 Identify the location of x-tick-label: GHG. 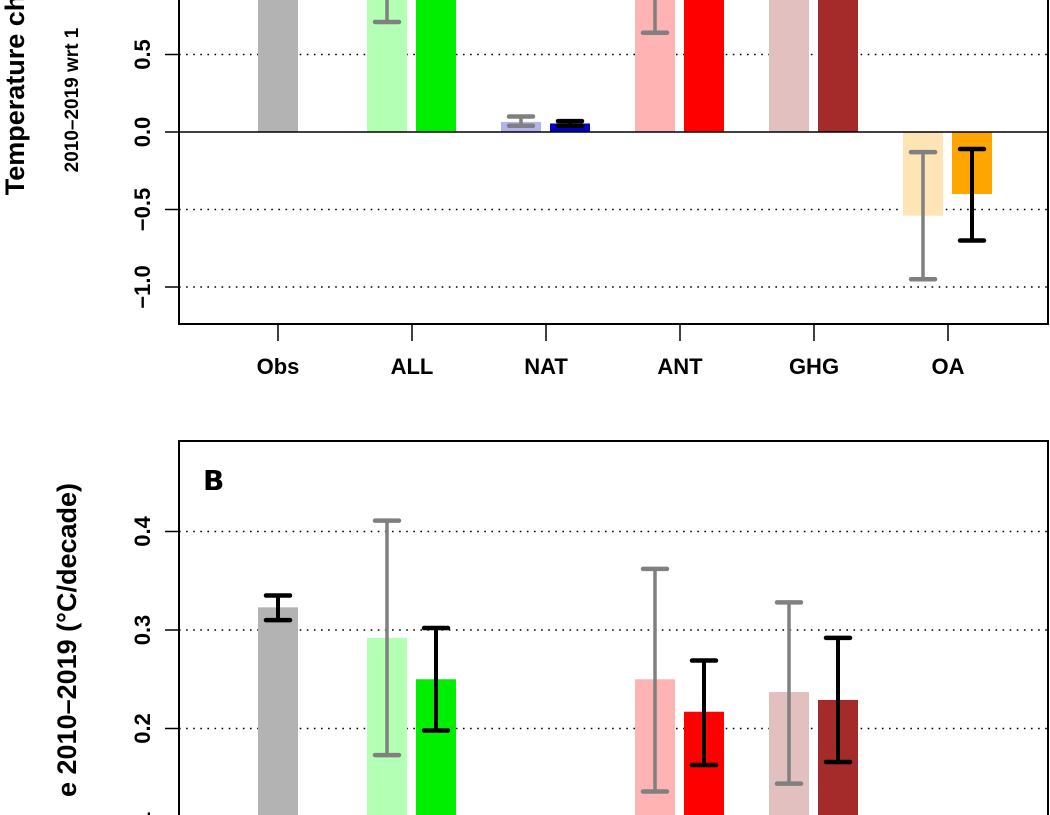
(814, 366).